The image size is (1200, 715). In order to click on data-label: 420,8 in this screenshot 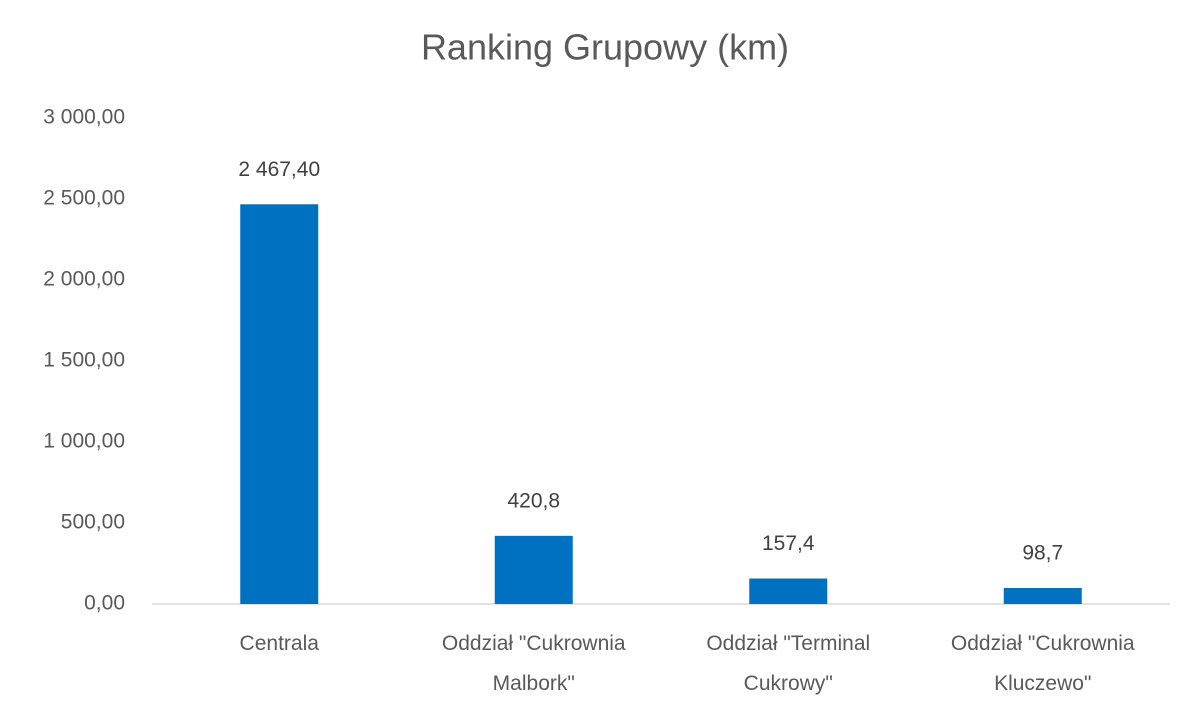, I will do `click(533, 500)`.